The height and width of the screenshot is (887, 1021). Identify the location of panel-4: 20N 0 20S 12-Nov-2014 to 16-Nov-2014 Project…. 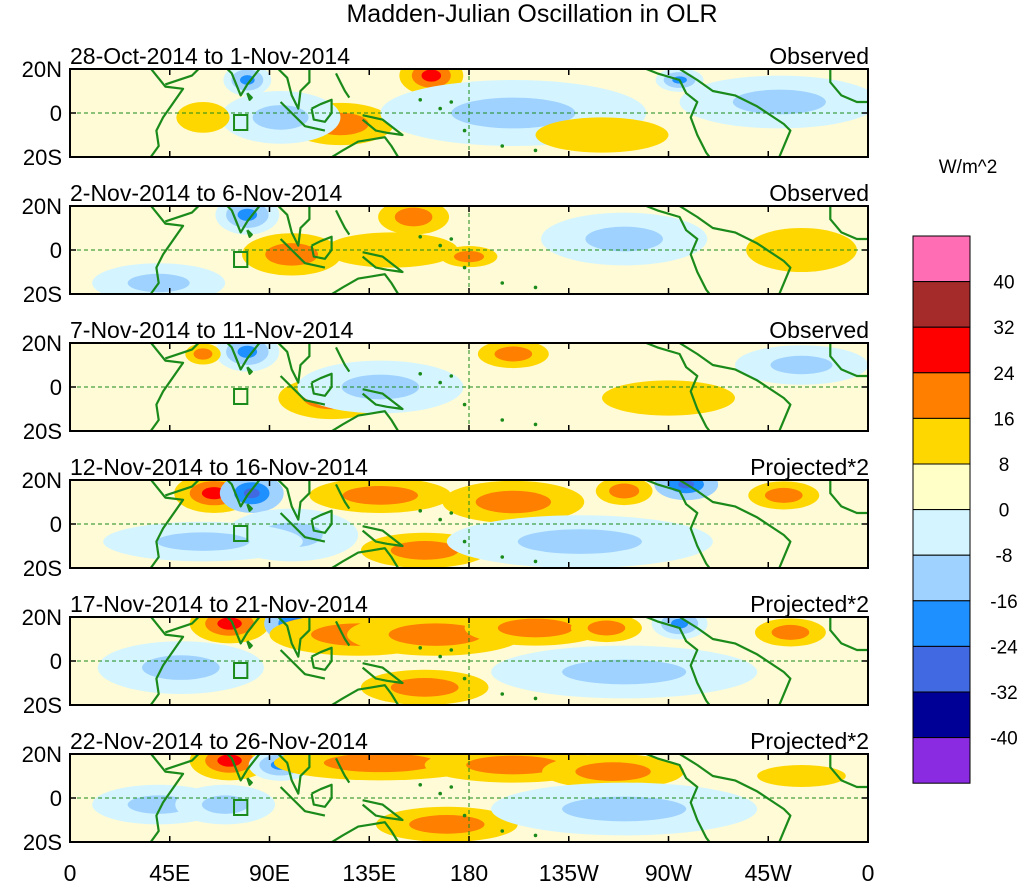
(445, 517).